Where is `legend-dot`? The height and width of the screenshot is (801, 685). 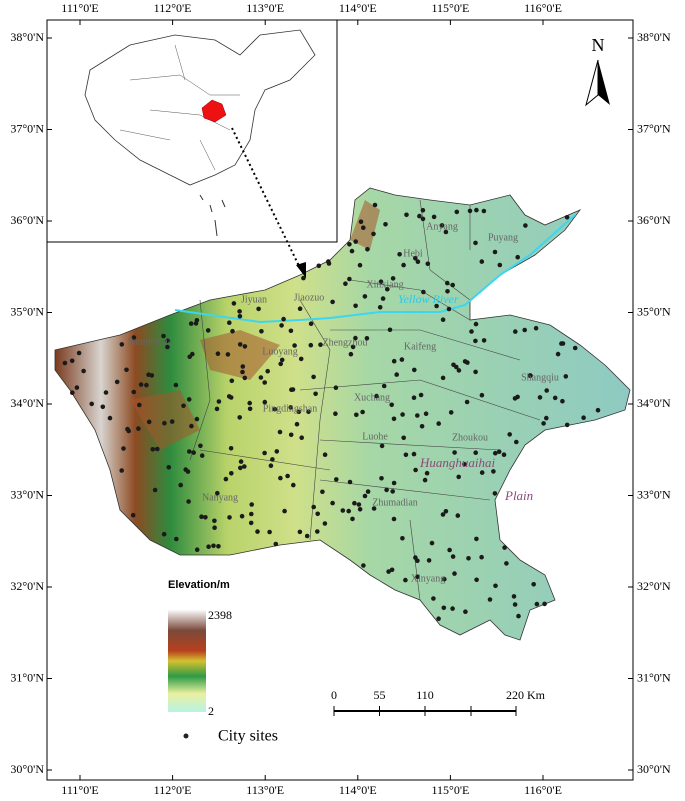 legend-dot is located at coordinates (186, 736).